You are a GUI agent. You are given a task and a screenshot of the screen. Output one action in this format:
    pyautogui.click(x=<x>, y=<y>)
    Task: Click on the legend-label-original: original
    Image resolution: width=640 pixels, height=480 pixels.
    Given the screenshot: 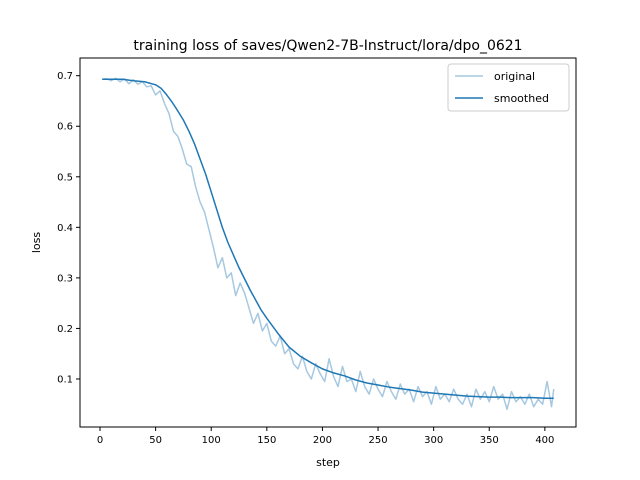 What is the action you would take?
    pyautogui.click(x=514, y=76)
    